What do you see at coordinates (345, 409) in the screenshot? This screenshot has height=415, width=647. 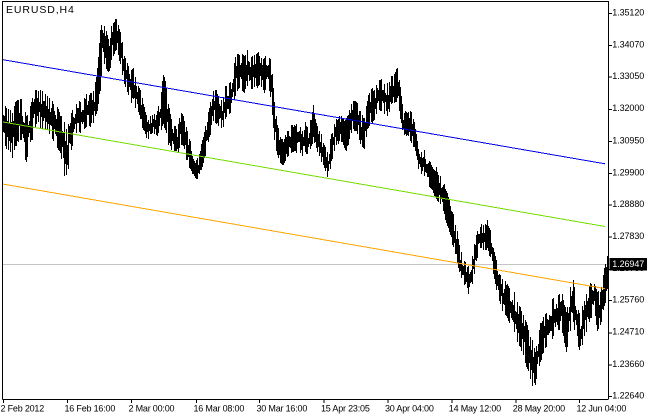 I see `svg-text: 15 Apr 23:05` at bounding box center [345, 409].